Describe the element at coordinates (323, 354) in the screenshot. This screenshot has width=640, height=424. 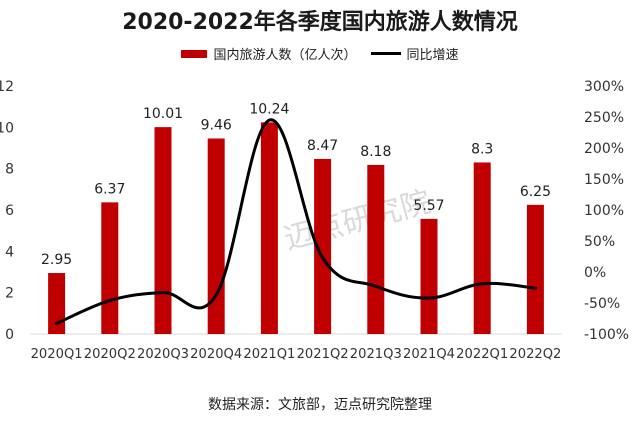
I see `x-tick-label: 2021Q2` at that location.